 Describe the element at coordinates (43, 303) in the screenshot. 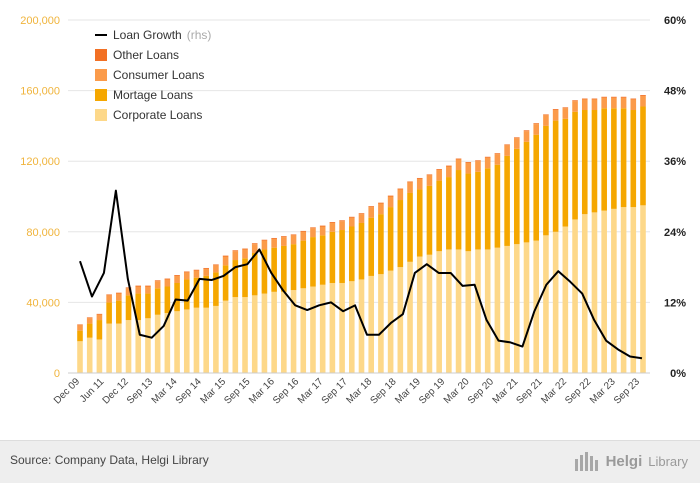

I see `y-left-tick-label: 40,000` at that location.